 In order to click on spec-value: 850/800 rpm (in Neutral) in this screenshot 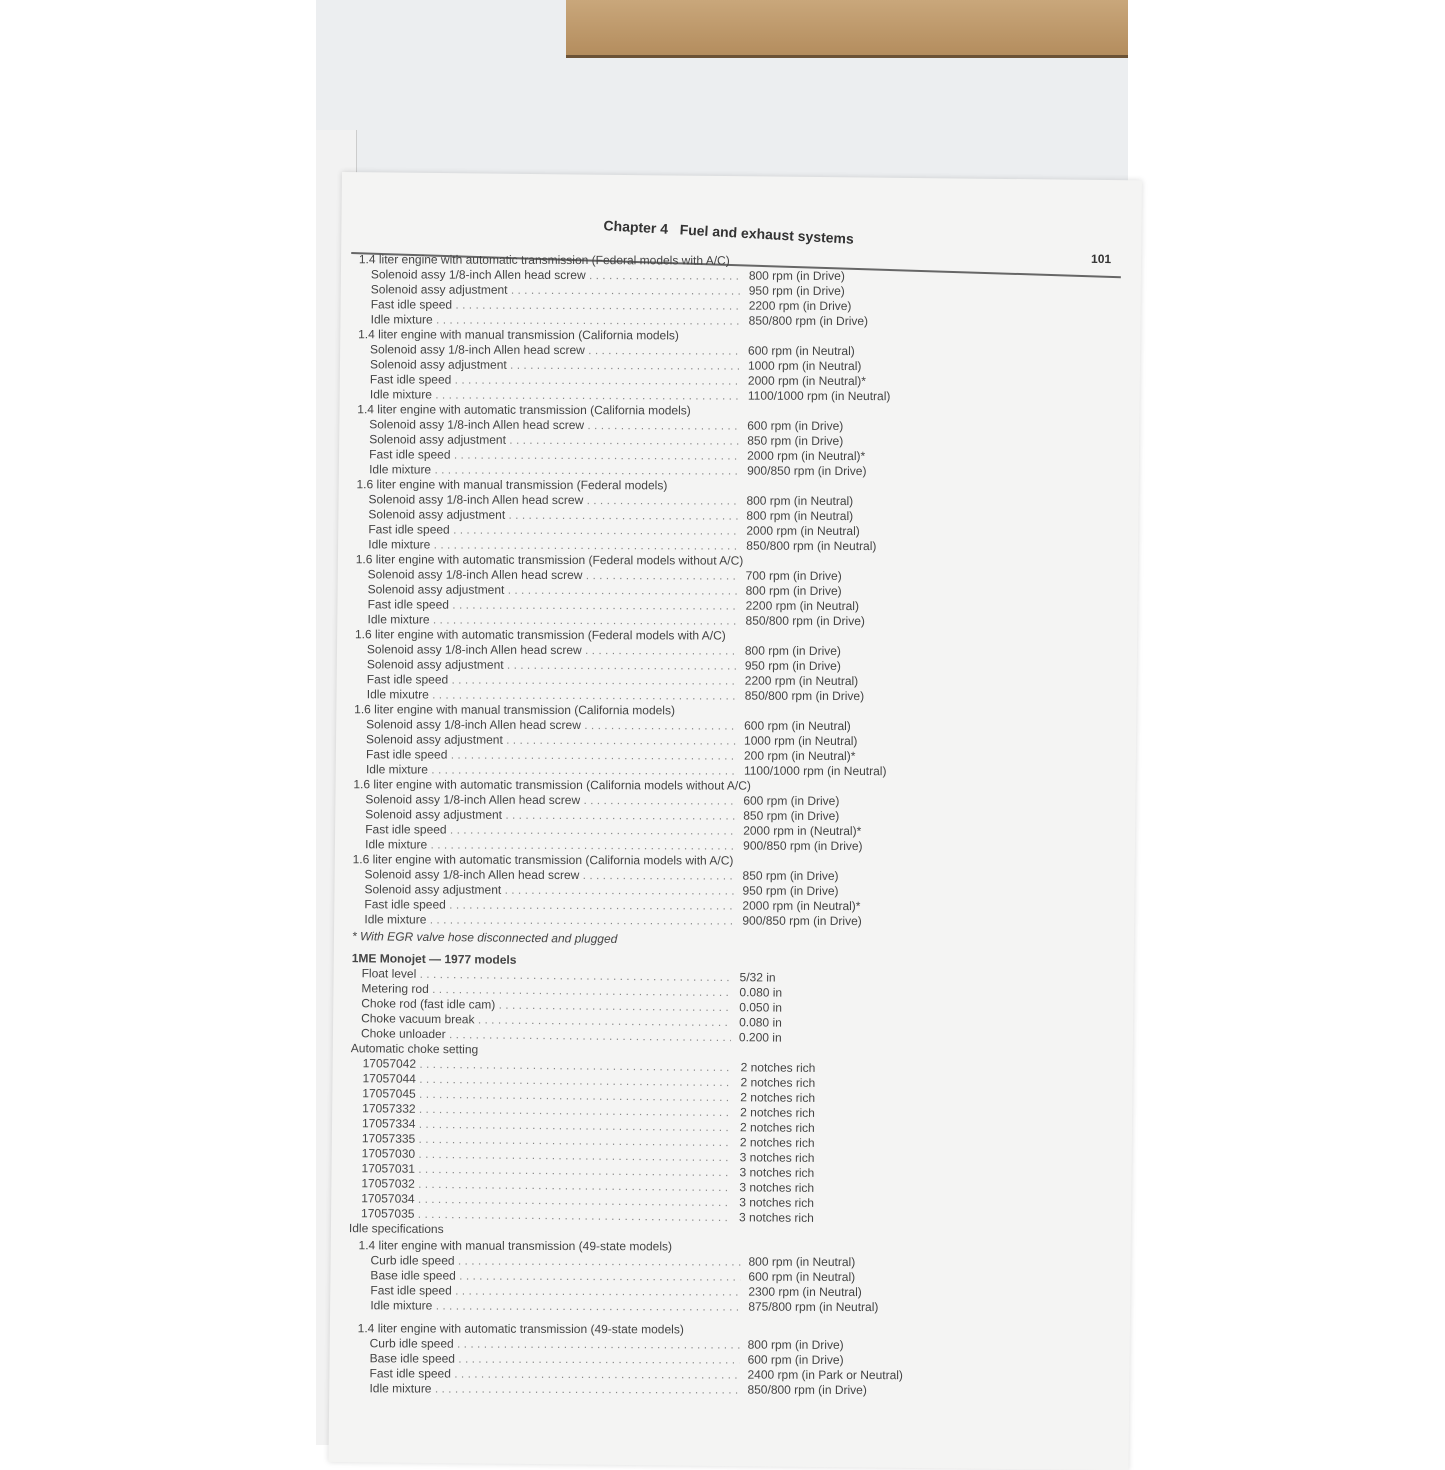, I will do `click(811, 546)`.